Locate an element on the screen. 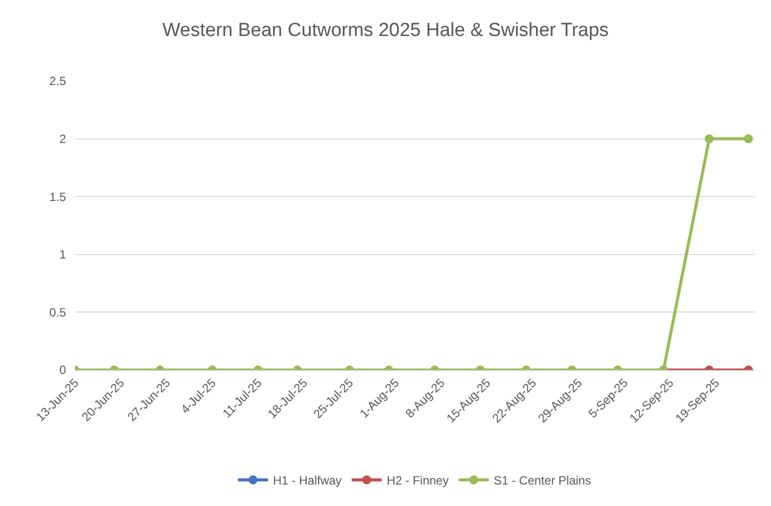 Image resolution: width=771 pixels, height=506 pixels. y-tick-label: 0 is located at coordinates (62, 370).